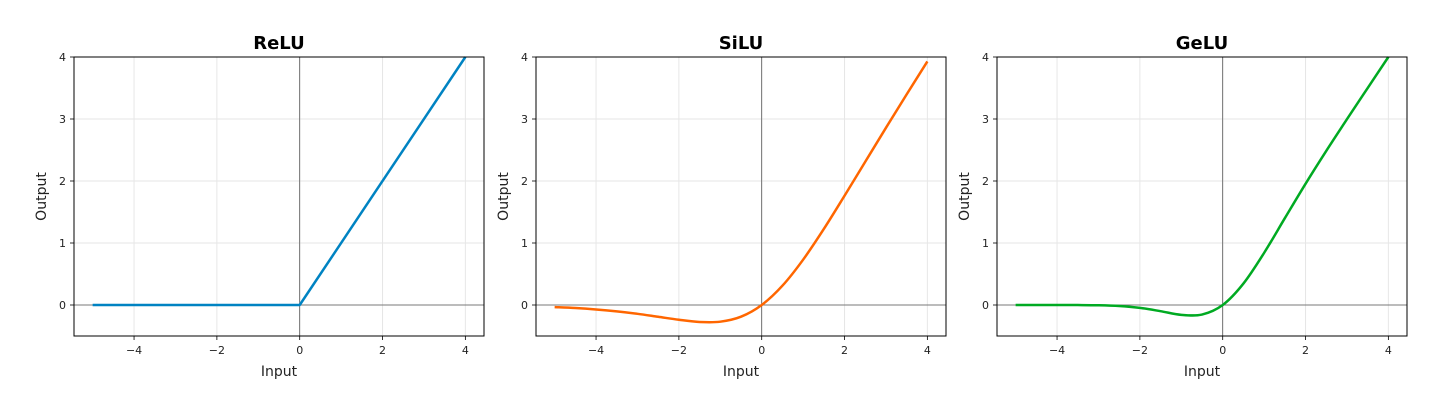 This screenshot has width=1445, height=400. What do you see at coordinates (279, 43) in the screenshot?
I see `chart-title: ReLU` at bounding box center [279, 43].